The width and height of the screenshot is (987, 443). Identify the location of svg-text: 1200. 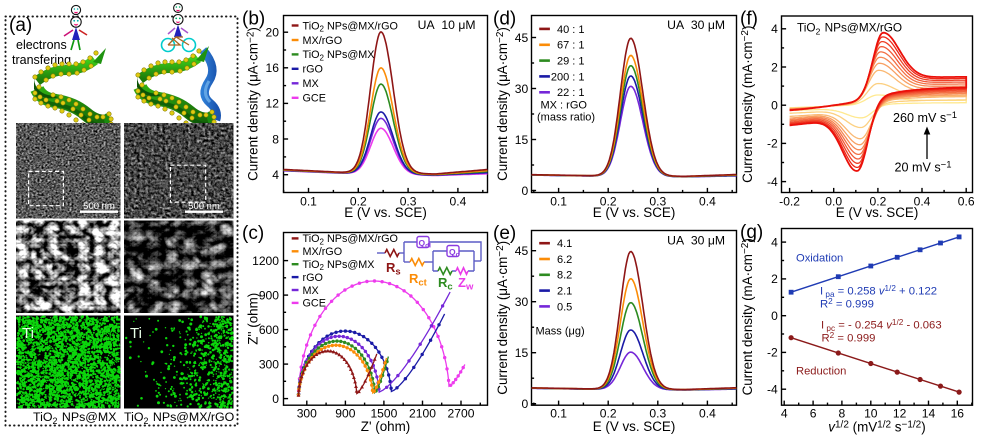
(265, 261).